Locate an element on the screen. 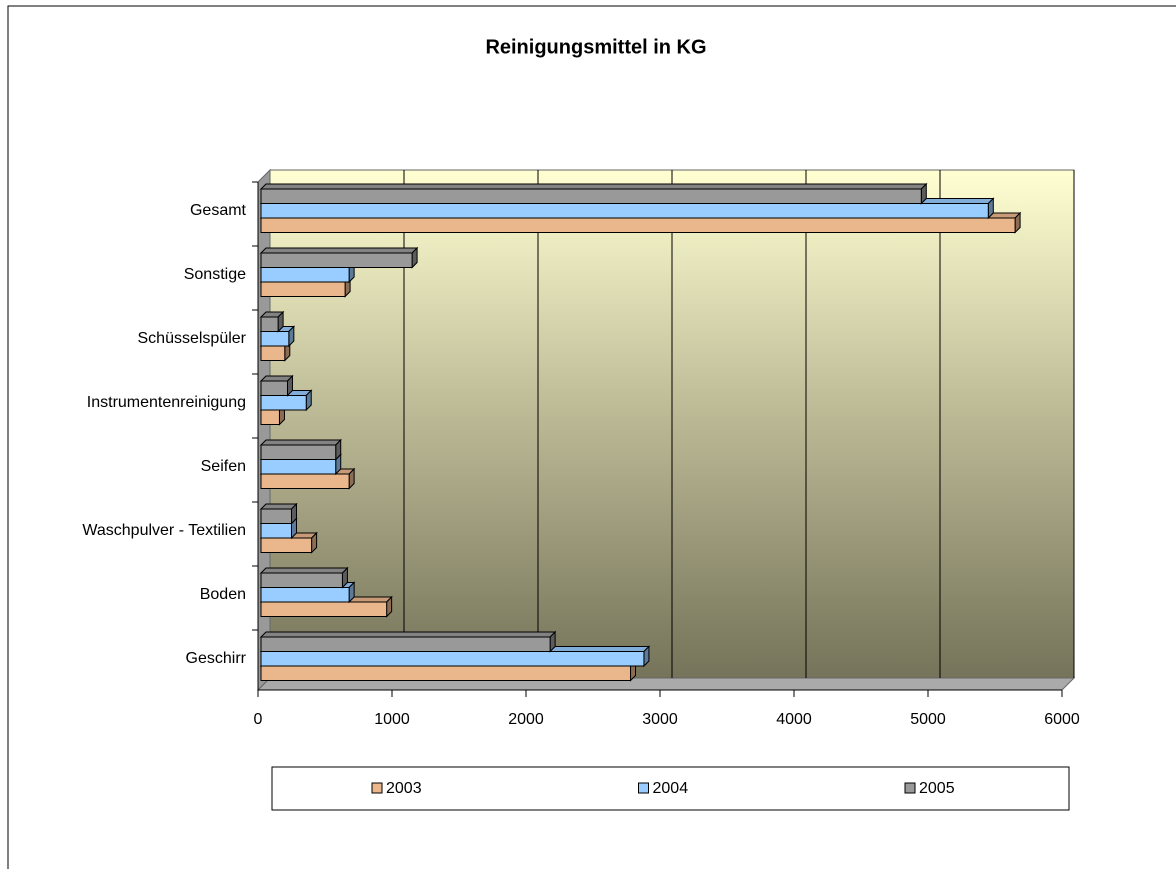  legend is located at coordinates (670, 788).